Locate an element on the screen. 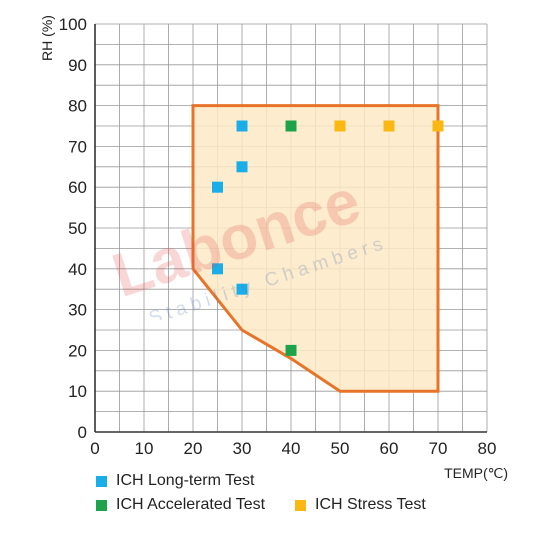 Image resolution: width=550 pixels, height=550 pixels. x-tick-label: 50 is located at coordinates (340, 448).